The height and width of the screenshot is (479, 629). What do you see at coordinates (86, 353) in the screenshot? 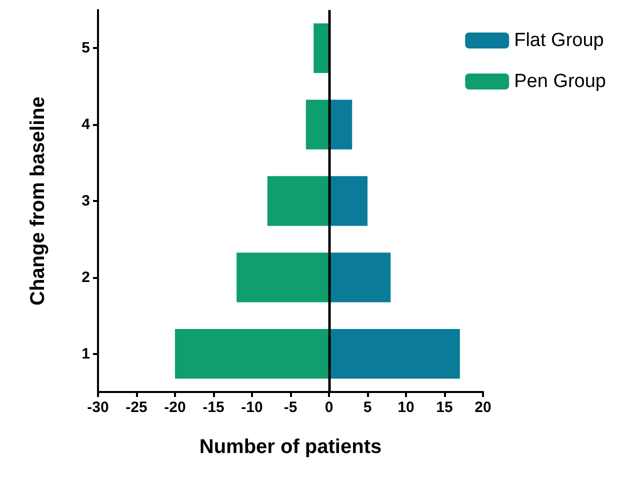
I see `y-tick-label: 1` at bounding box center [86, 353].